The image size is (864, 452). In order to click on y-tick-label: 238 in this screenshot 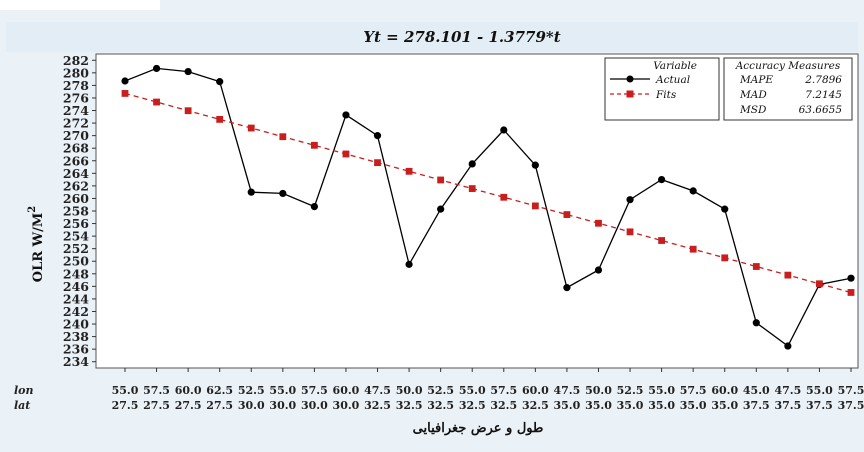, I will do `click(76, 336)`.